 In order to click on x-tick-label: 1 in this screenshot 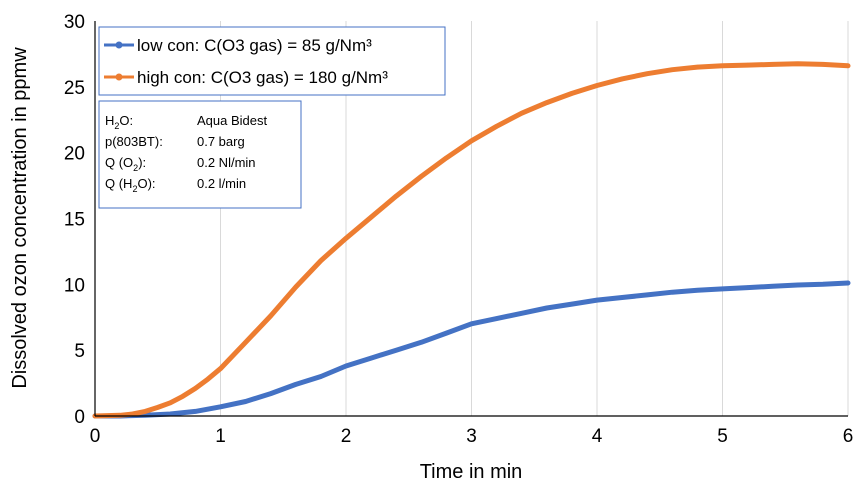, I will do `click(220, 436)`.